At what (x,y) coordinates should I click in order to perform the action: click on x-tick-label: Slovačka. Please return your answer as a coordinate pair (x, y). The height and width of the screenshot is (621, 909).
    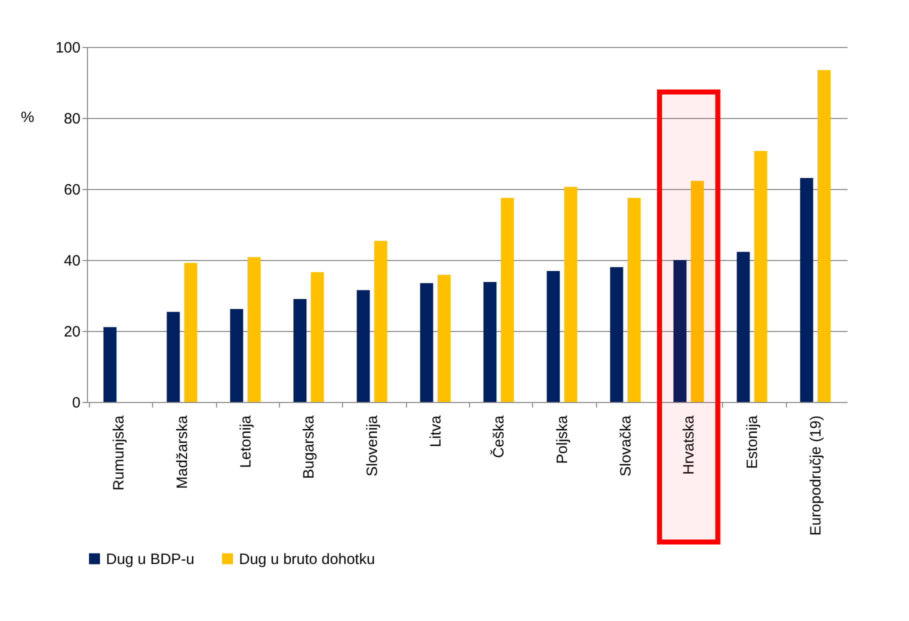
    Looking at the image, I should click on (625, 445).